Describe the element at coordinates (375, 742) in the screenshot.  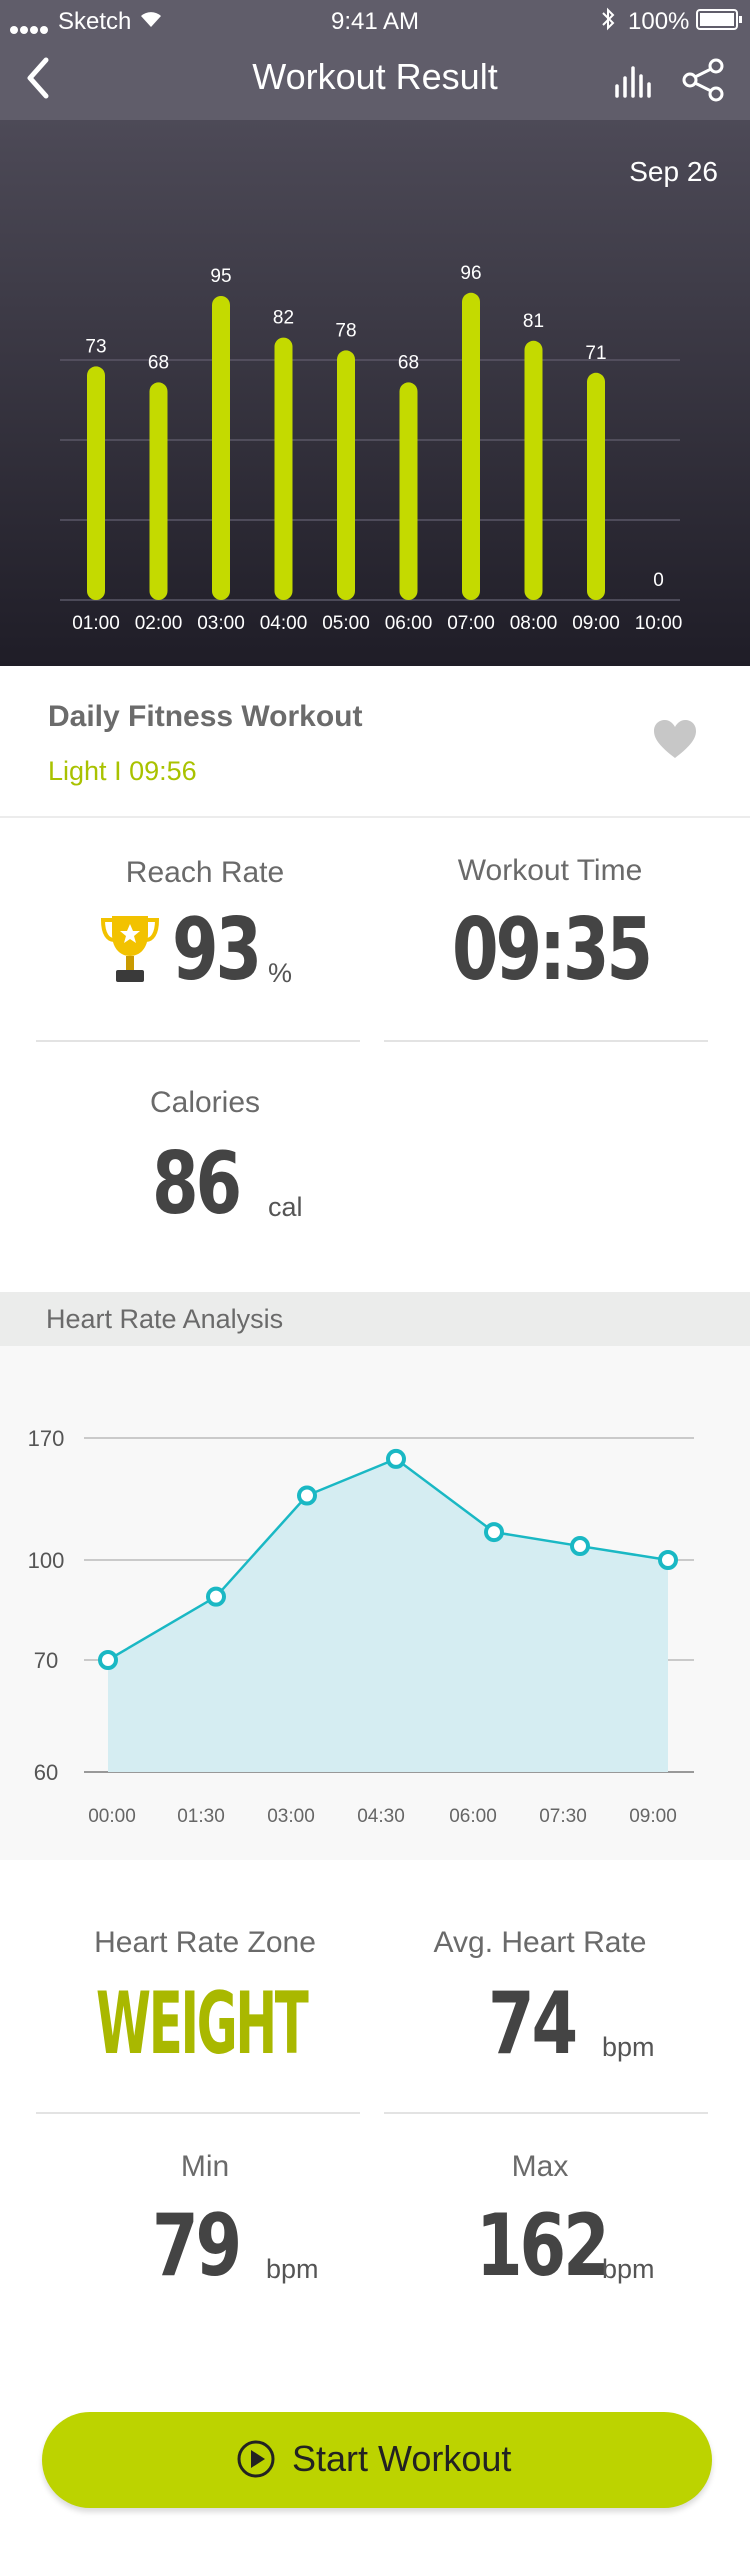
I see `workout-info-card: Daily Fitness Workout Light I 09:56` at that location.